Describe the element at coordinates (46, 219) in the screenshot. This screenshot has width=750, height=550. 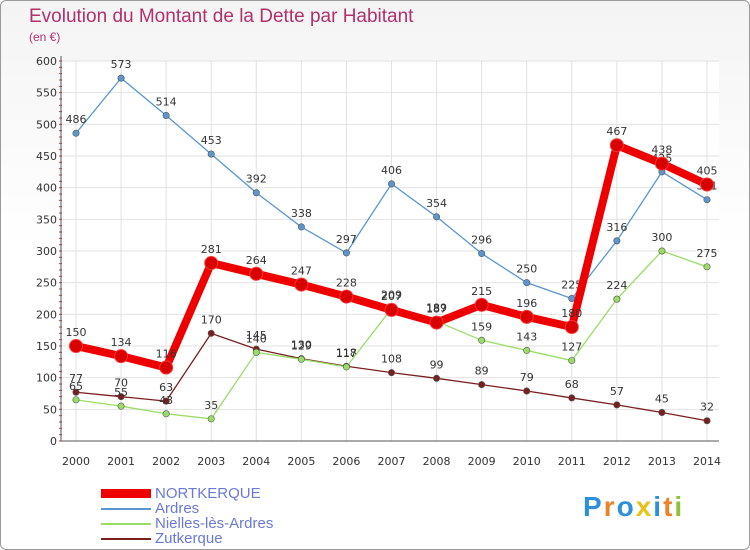
I see `y-tick-label: 350` at that location.